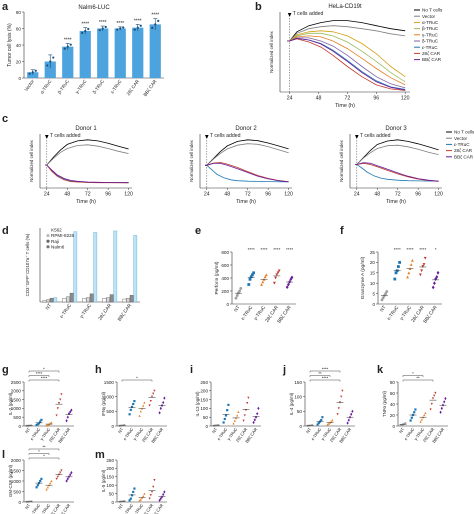  Describe the element at coordinates (380, 370) in the screenshot. I see `panel-letter-k: k` at that location.